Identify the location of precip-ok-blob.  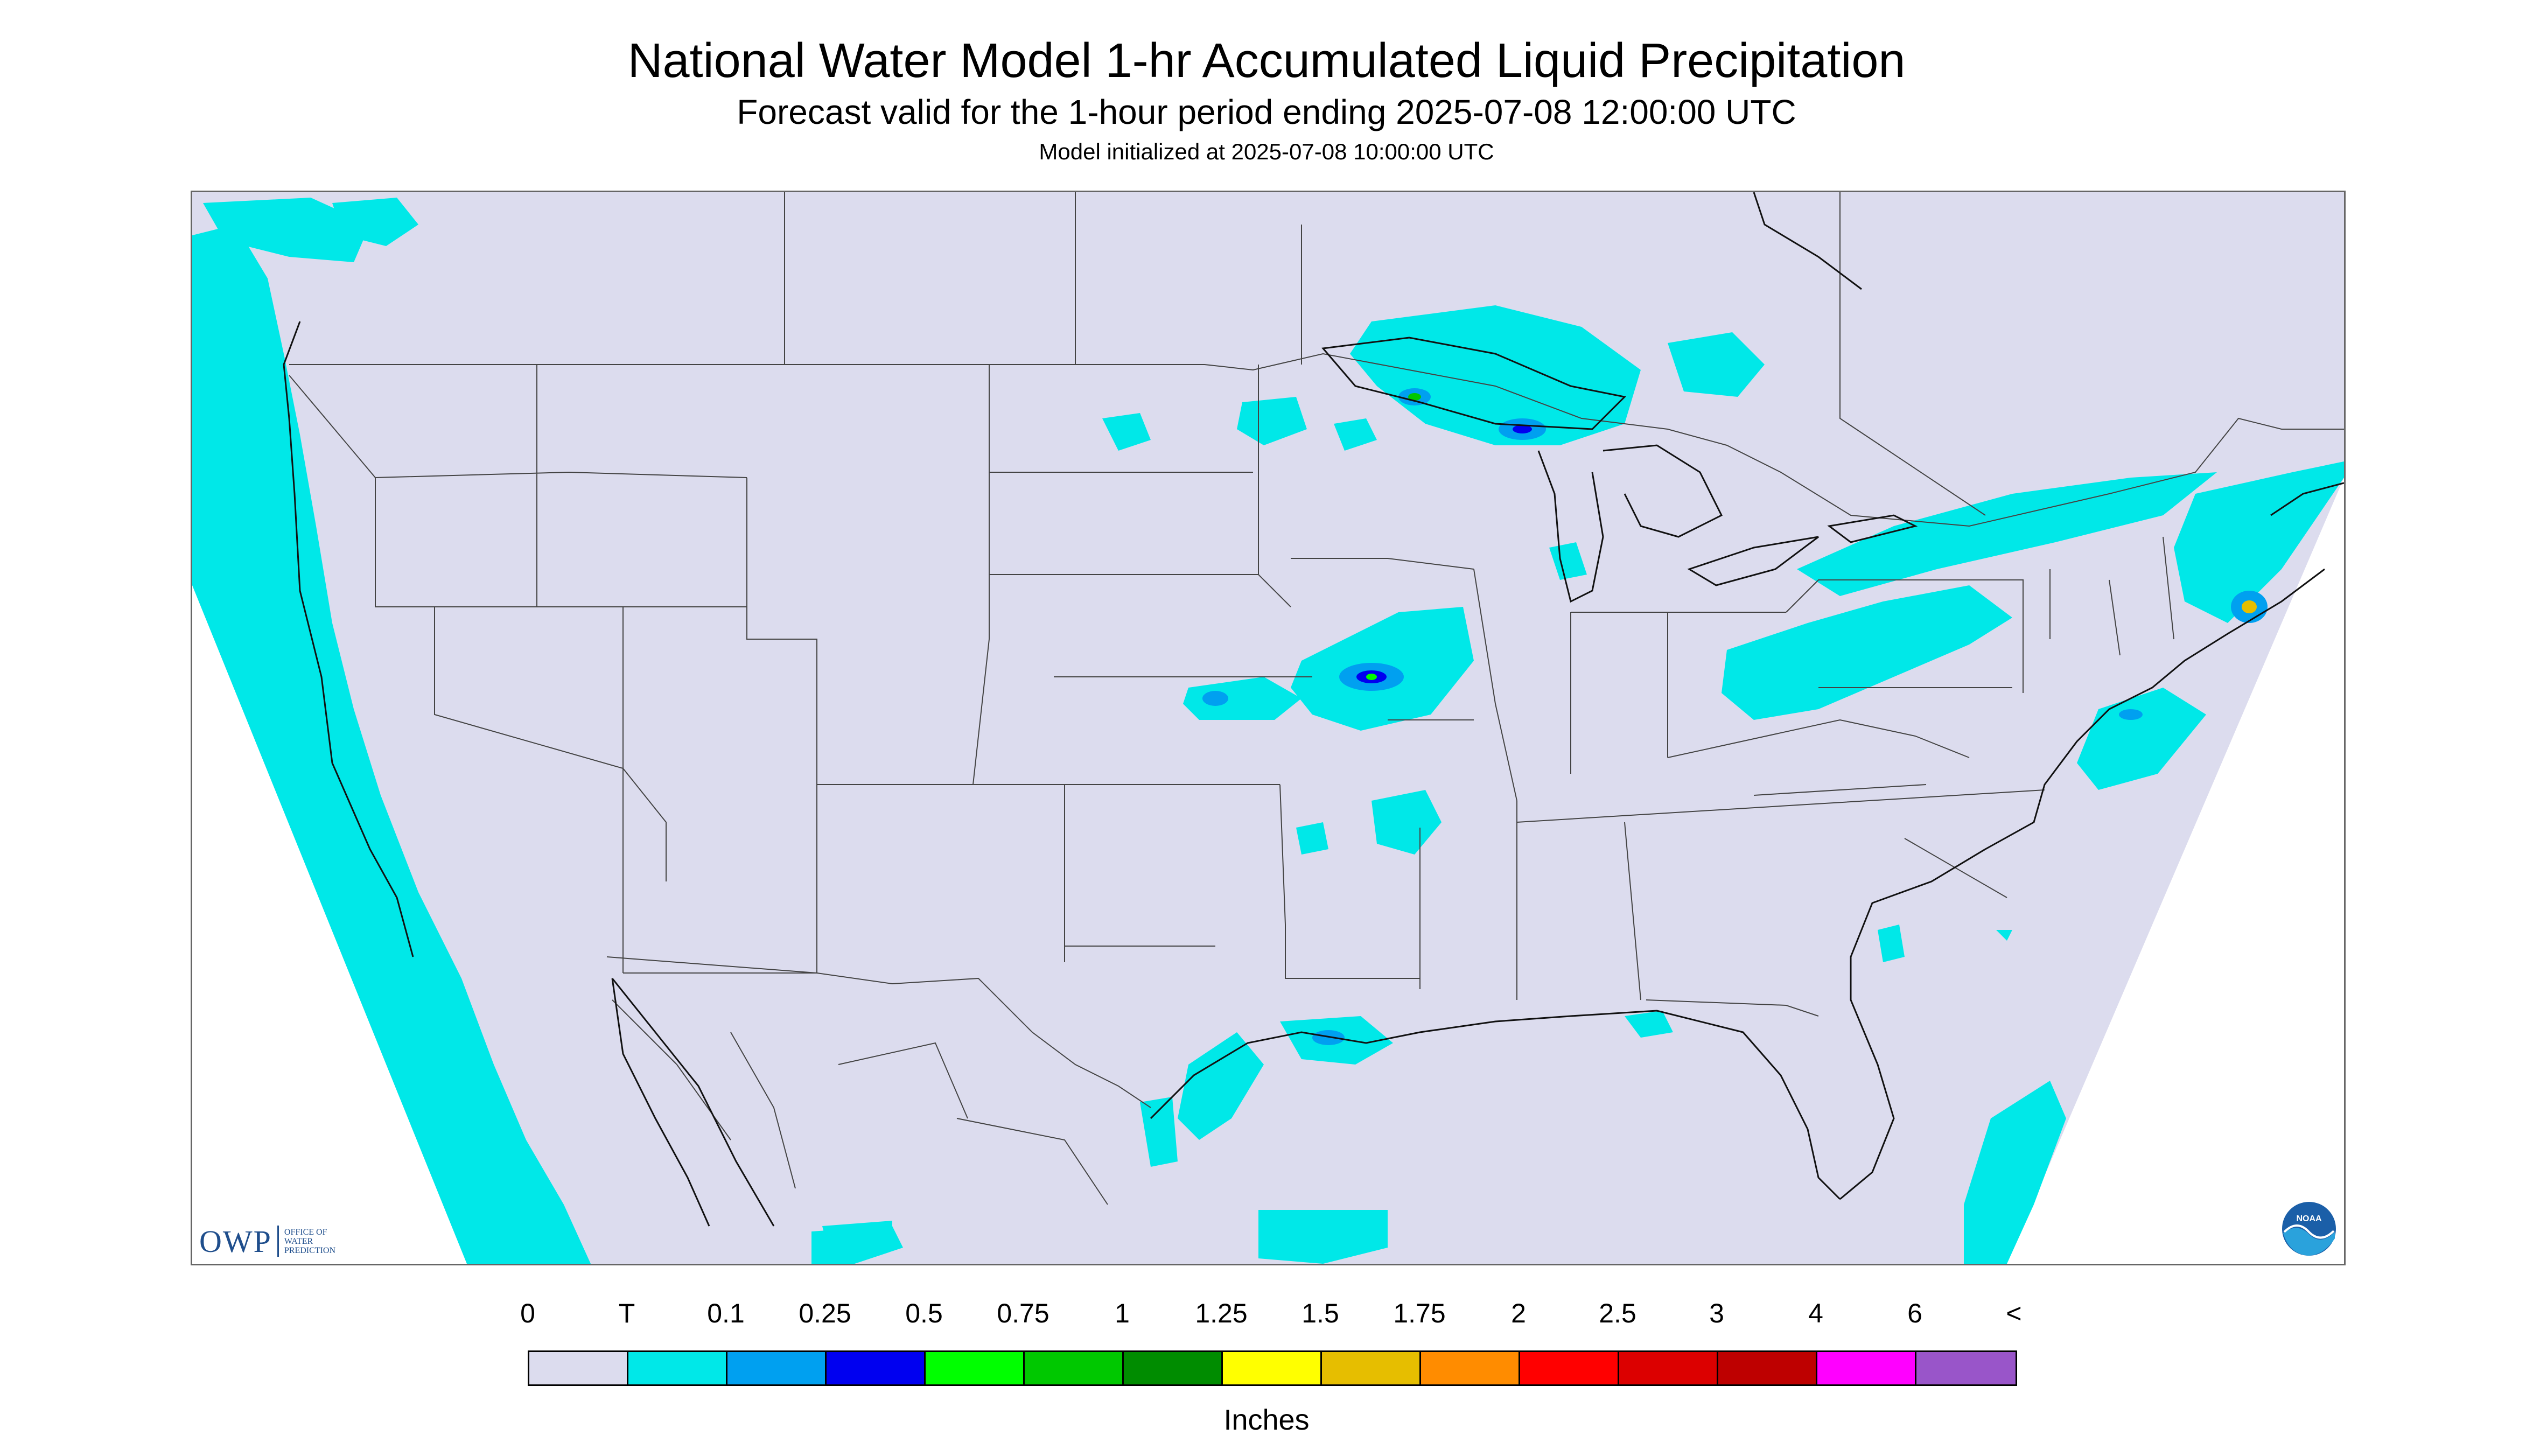
(1312, 838).